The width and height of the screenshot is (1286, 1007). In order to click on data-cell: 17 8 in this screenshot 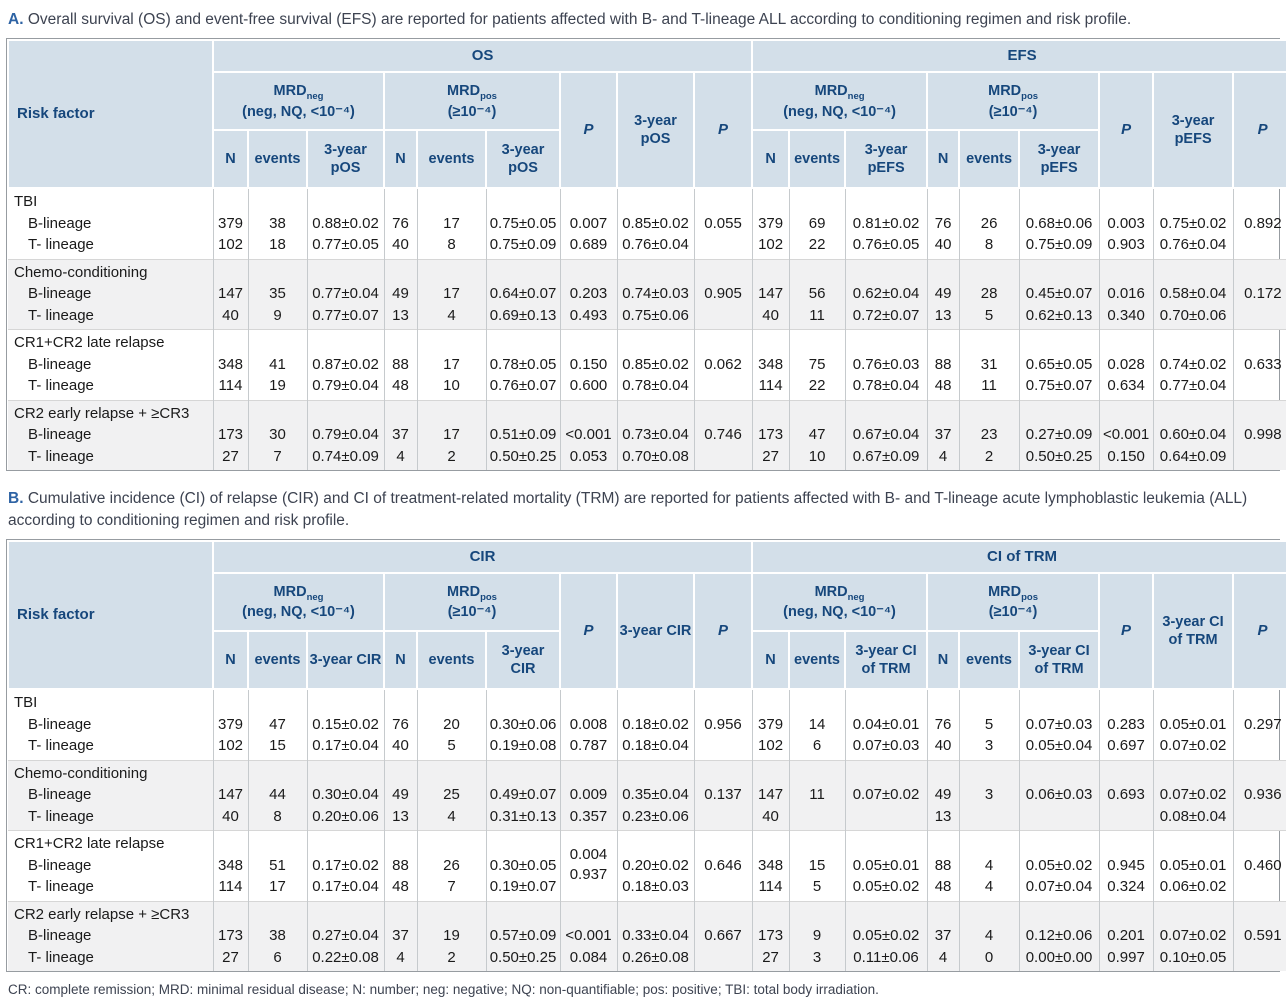, I will do `click(451, 223)`.